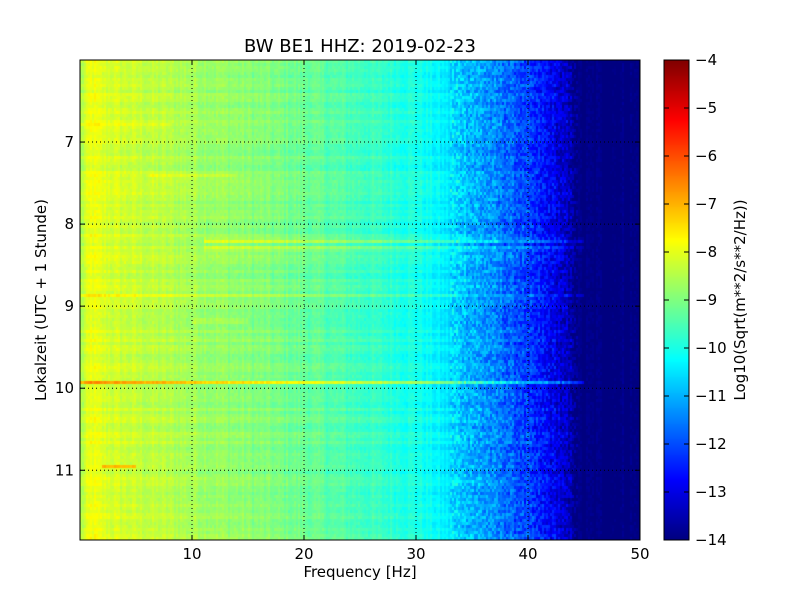  Describe the element at coordinates (711, 396) in the screenshot. I see `colorbar-tick-label: −11` at that location.